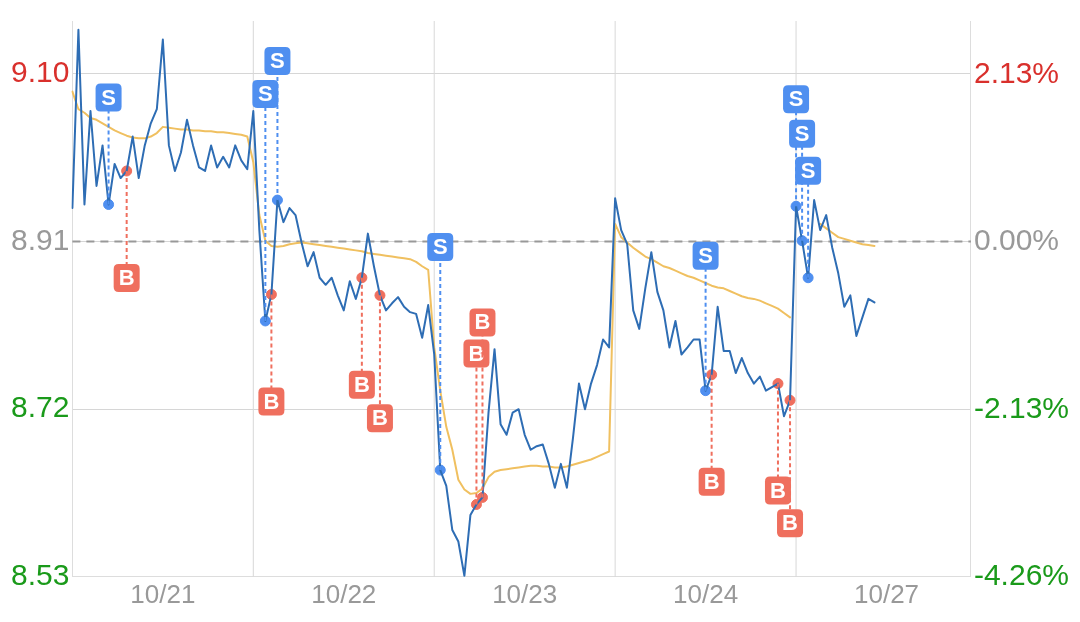 This screenshot has width=1080, height=622. I want to click on y2-tick-label: -2.13%, so click(1021, 407).